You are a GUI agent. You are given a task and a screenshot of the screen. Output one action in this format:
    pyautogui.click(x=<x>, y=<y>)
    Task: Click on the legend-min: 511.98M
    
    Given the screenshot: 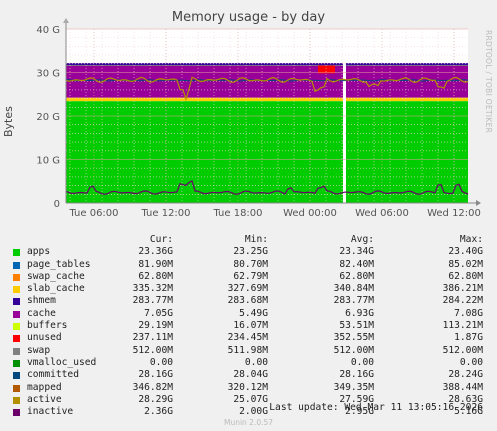 What is the action you would take?
    pyautogui.click(x=247, y=350)
    